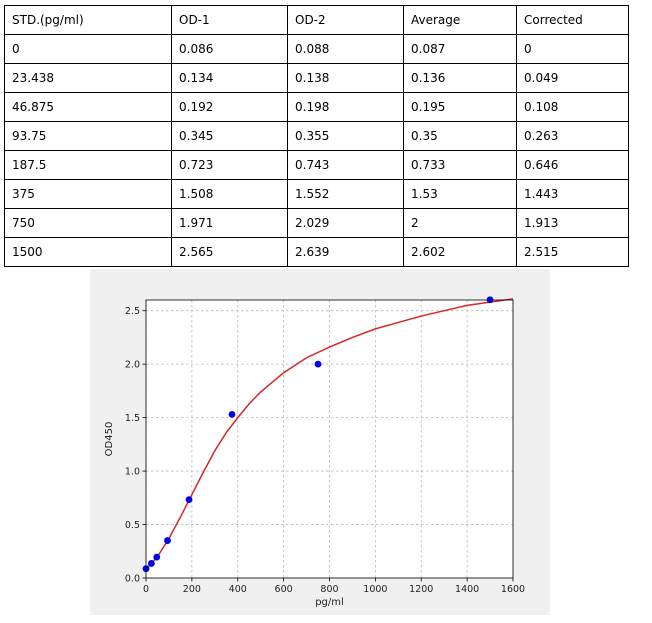  What do you see at coordinates (192, 589) in the screenshot?
I see `x-tick-label: 200` at bounding box center [192, 589].